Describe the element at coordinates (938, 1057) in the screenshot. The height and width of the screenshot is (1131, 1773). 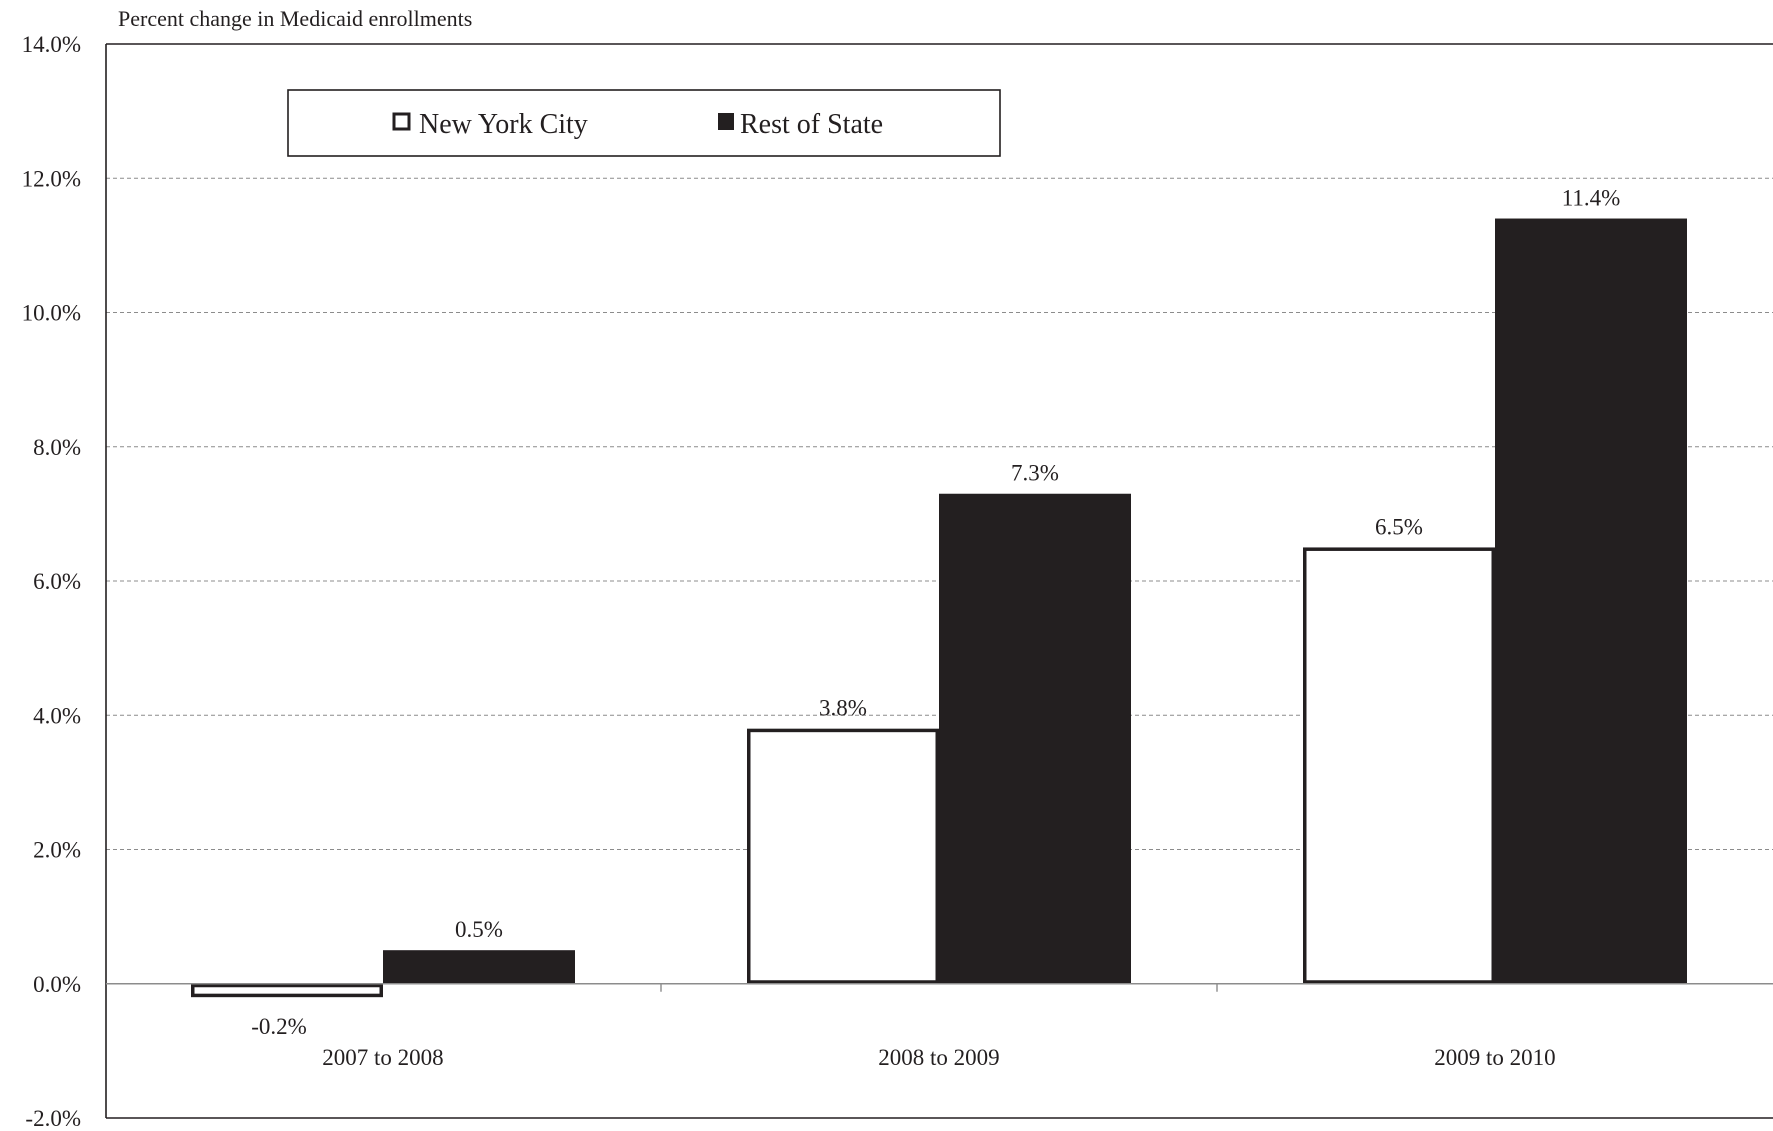
I see `x-category-label-2008-to-2009: 2008 to 2009` at that location.